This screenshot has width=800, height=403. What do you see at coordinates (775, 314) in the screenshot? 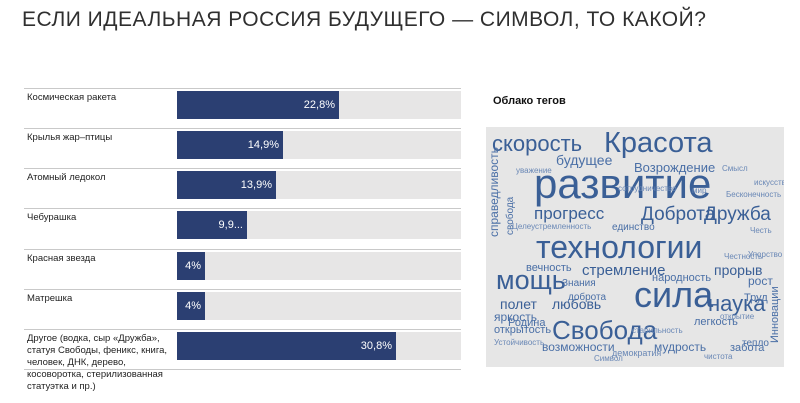
I see `tag-word: Инновации` at bounding box center [775, 314].